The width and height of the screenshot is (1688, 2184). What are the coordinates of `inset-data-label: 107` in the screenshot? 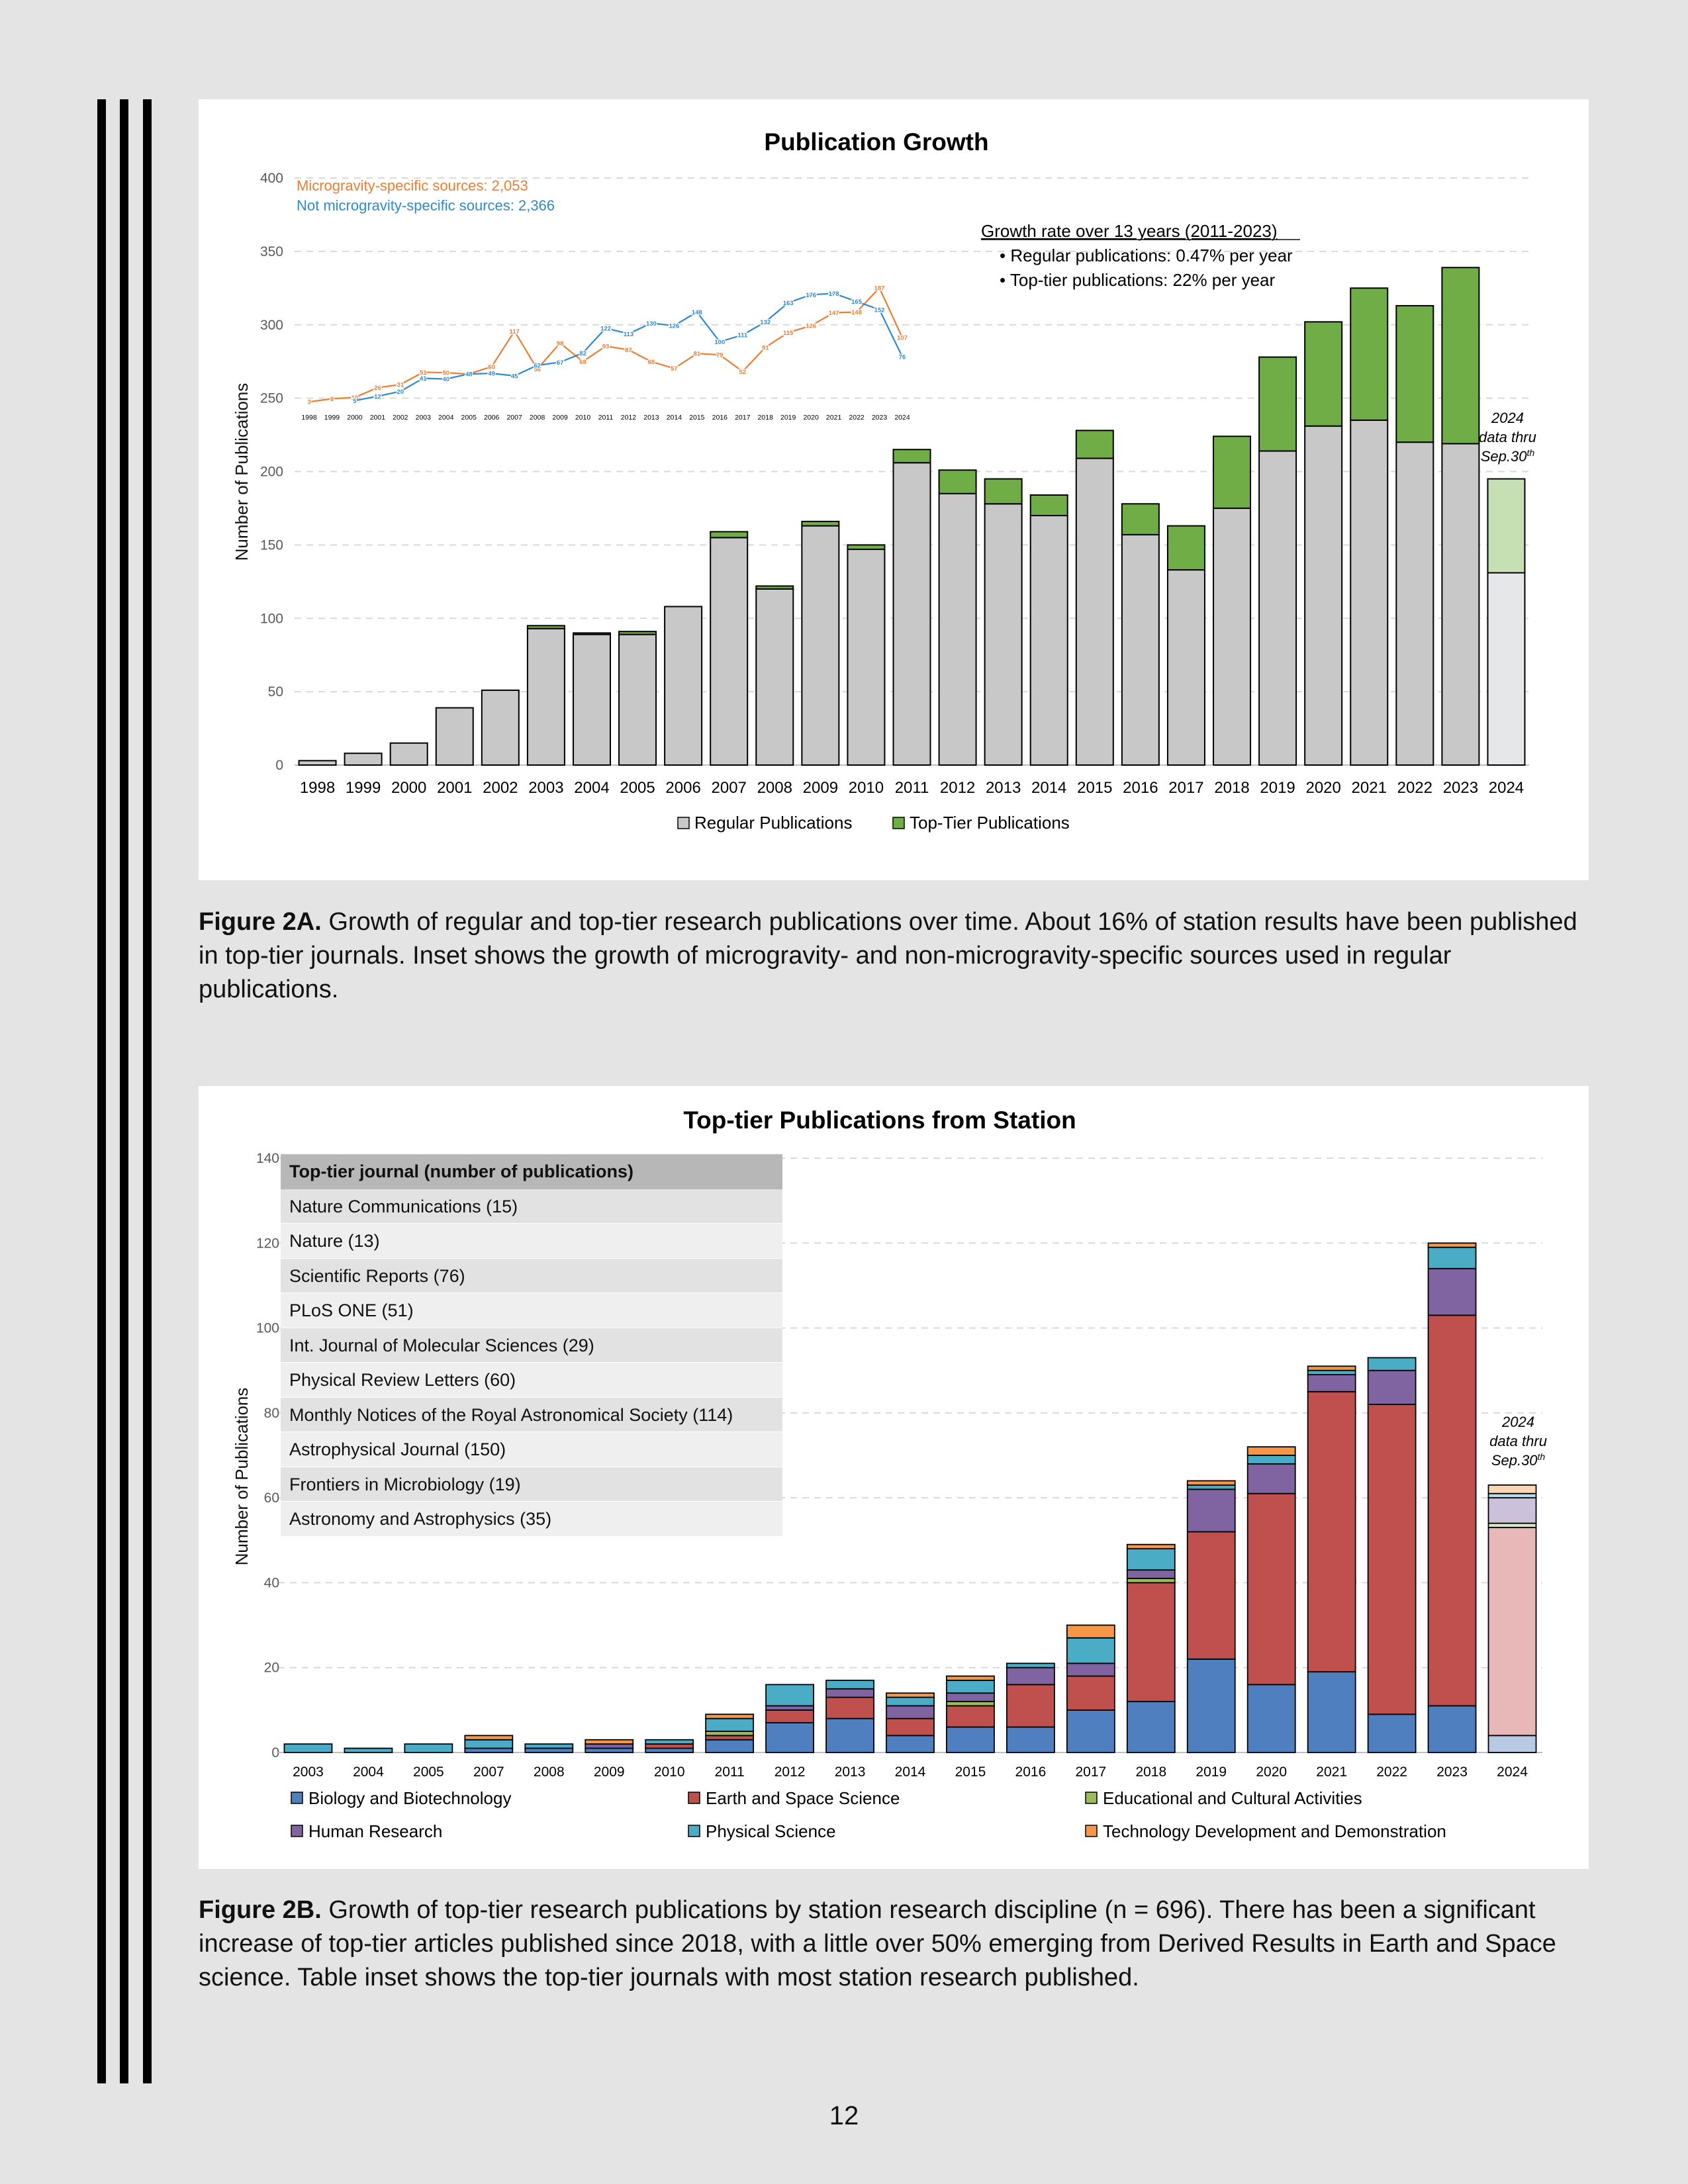 It's located at (902, 337).